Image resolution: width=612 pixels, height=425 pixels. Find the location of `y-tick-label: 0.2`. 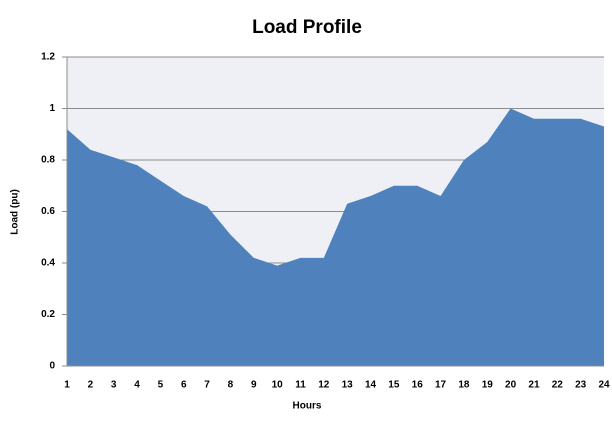

y-tick-label: 0.2 is located at coordinates (48, 314).